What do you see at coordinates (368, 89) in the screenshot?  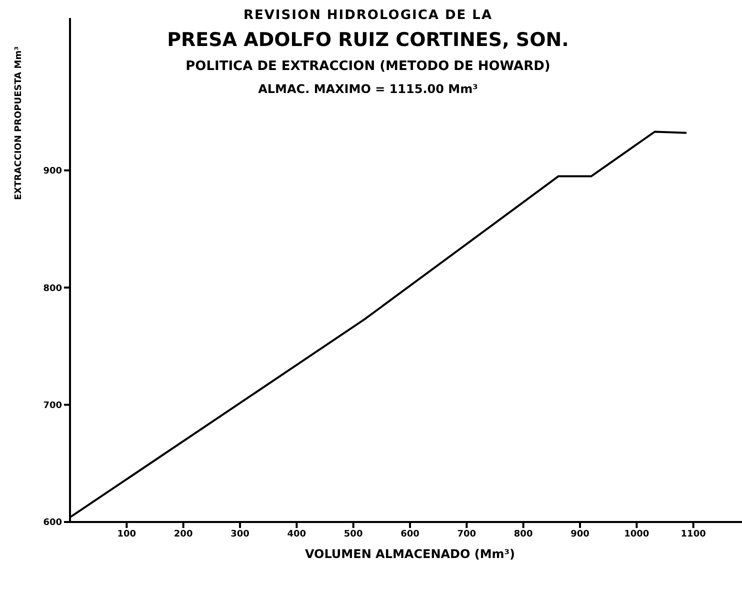 I see `annotation: ALMAC. MAXIMO = 1115.00 Mm³` at bounding box center [368, 89].